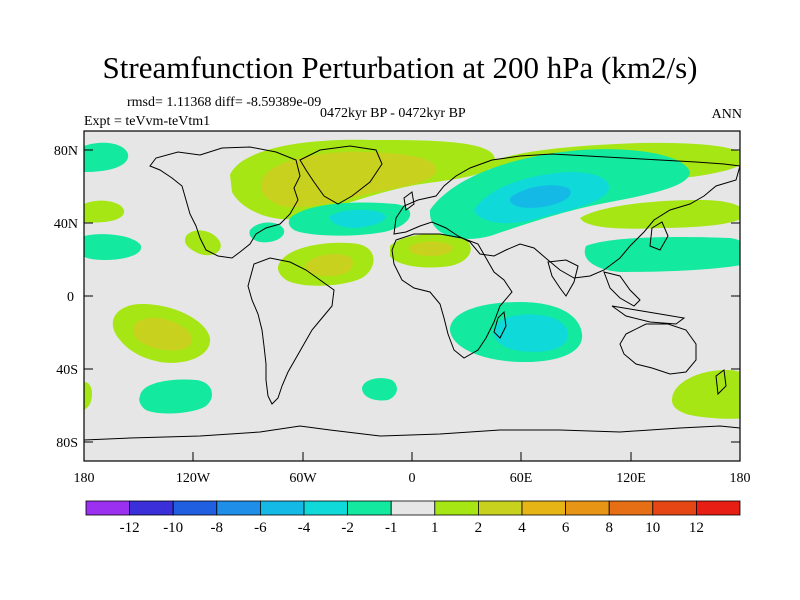 This screenshot has height=600, width=800. What do you see at coordinates (224, 102) in the screenshot?
I see `rmsd-diff-stats: rmsd= 1.11368 diff= -8.59389e-09` at bounding box center [224, 102].